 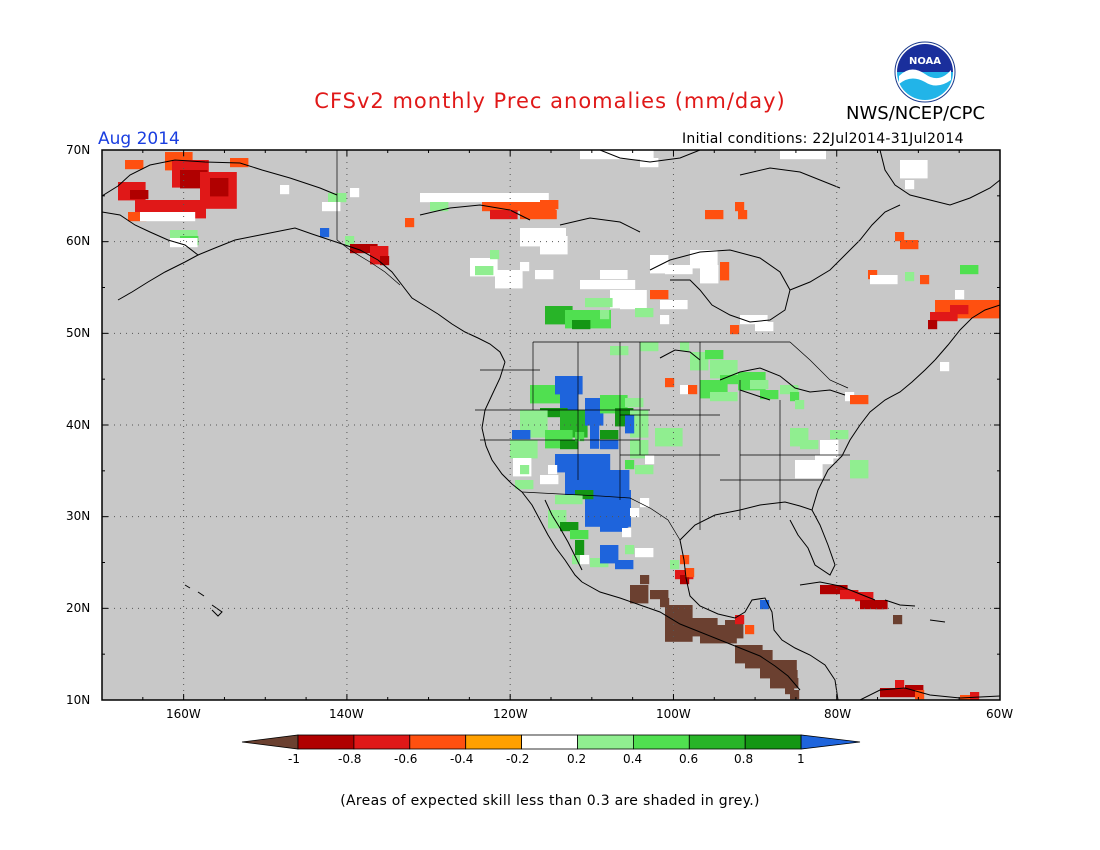 What do you see at coordinates (78, 241) in the screenshot?
I see `lat-label: 60N` at bounding box center [78, 241].